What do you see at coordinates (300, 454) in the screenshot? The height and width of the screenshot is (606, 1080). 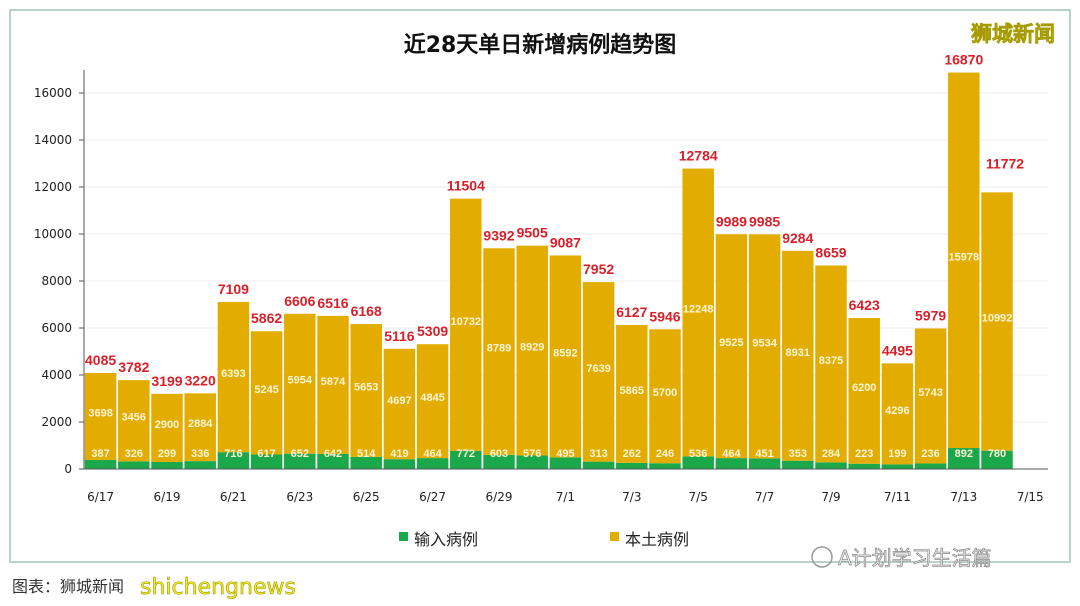 I see `import-value-label: 652` at bounding box center [300, 454].